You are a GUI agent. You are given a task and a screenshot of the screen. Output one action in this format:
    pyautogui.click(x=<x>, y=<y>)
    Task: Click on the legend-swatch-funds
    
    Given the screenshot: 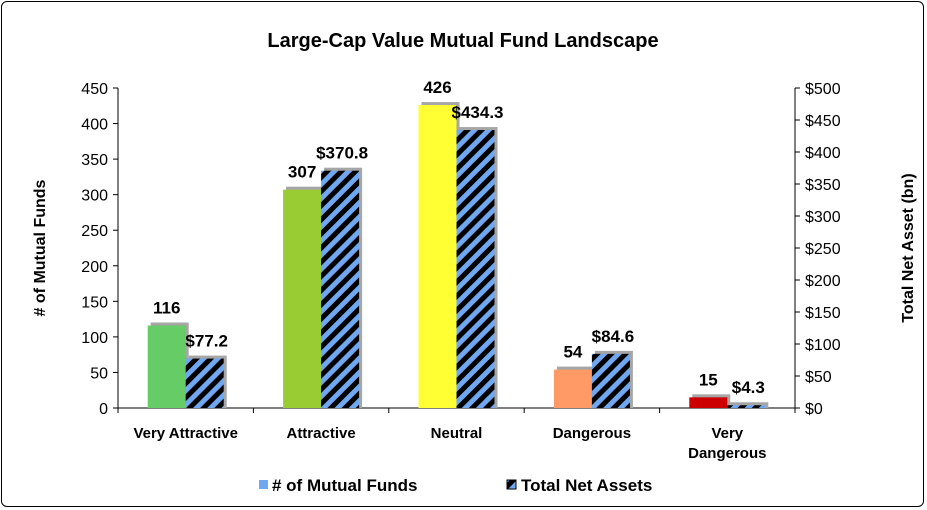 What is the action you would take?
    pyautogui.click(x=263, y=484)
    